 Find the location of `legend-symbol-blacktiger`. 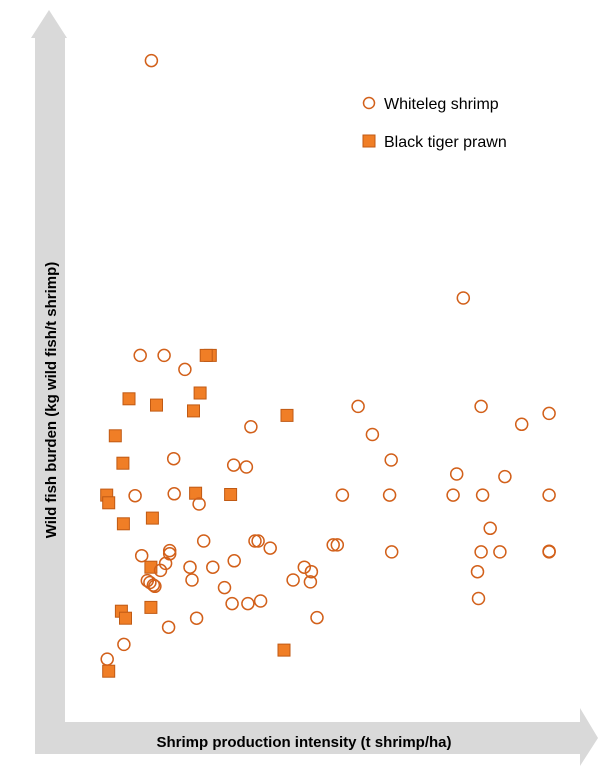

legend-symbol-blacktiger is located at coordinates (369, 141).